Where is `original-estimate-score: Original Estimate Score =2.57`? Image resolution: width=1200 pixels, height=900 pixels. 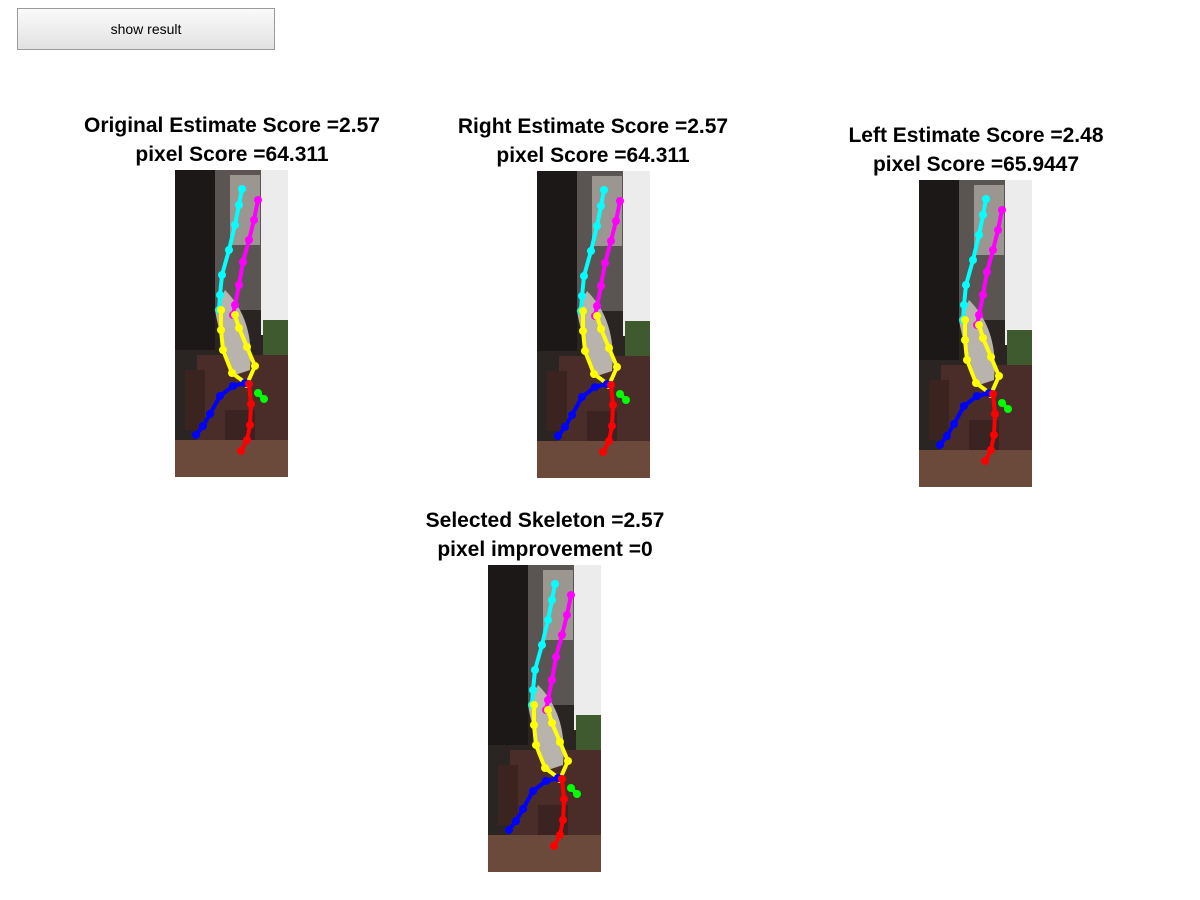
original-estimate-score: Original Estimate Score =2.57 is located at coordinates (232, 125).